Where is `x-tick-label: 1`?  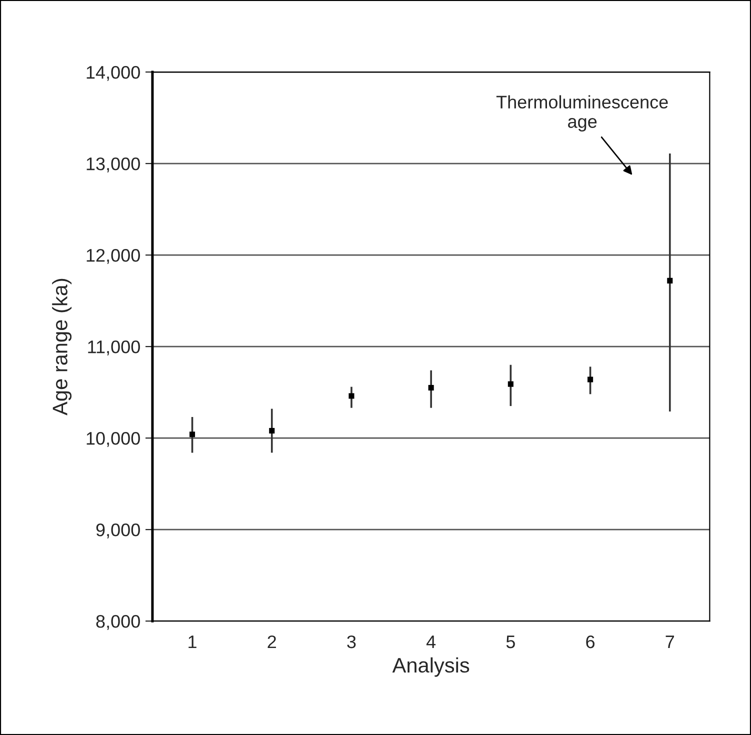 x-tick-label: 1 is located at coordinates (192, 642).